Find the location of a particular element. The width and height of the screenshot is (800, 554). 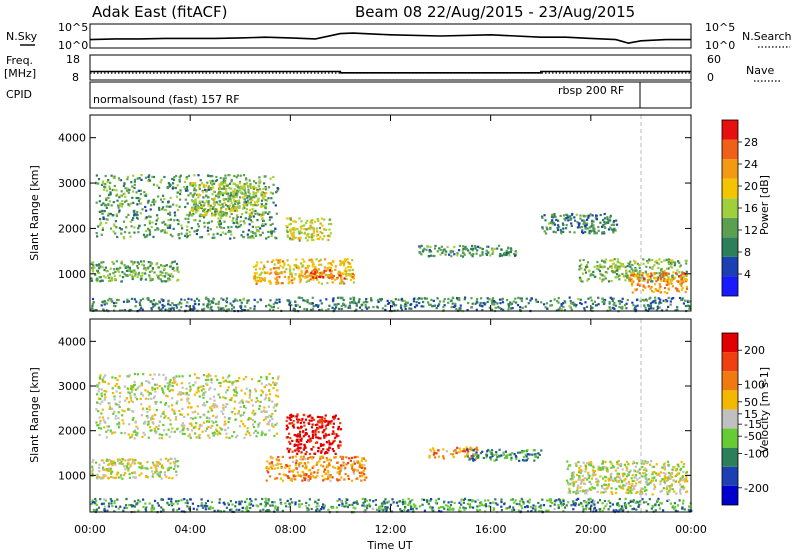

freq-ytick-right-bottom: 0 is located at coordinates (710, 77).